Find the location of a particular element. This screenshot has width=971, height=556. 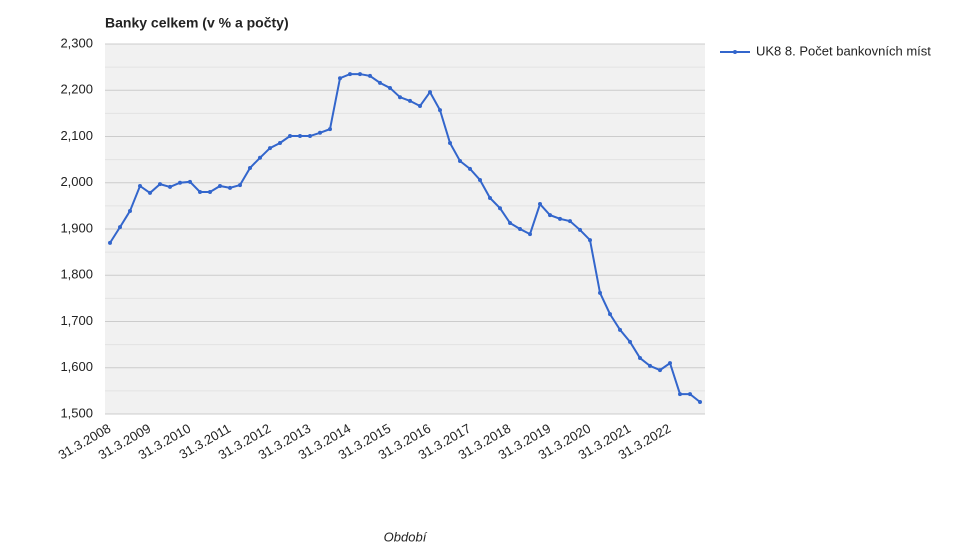

y-tick-label: 1,700 is located at coordinates (76, 320).